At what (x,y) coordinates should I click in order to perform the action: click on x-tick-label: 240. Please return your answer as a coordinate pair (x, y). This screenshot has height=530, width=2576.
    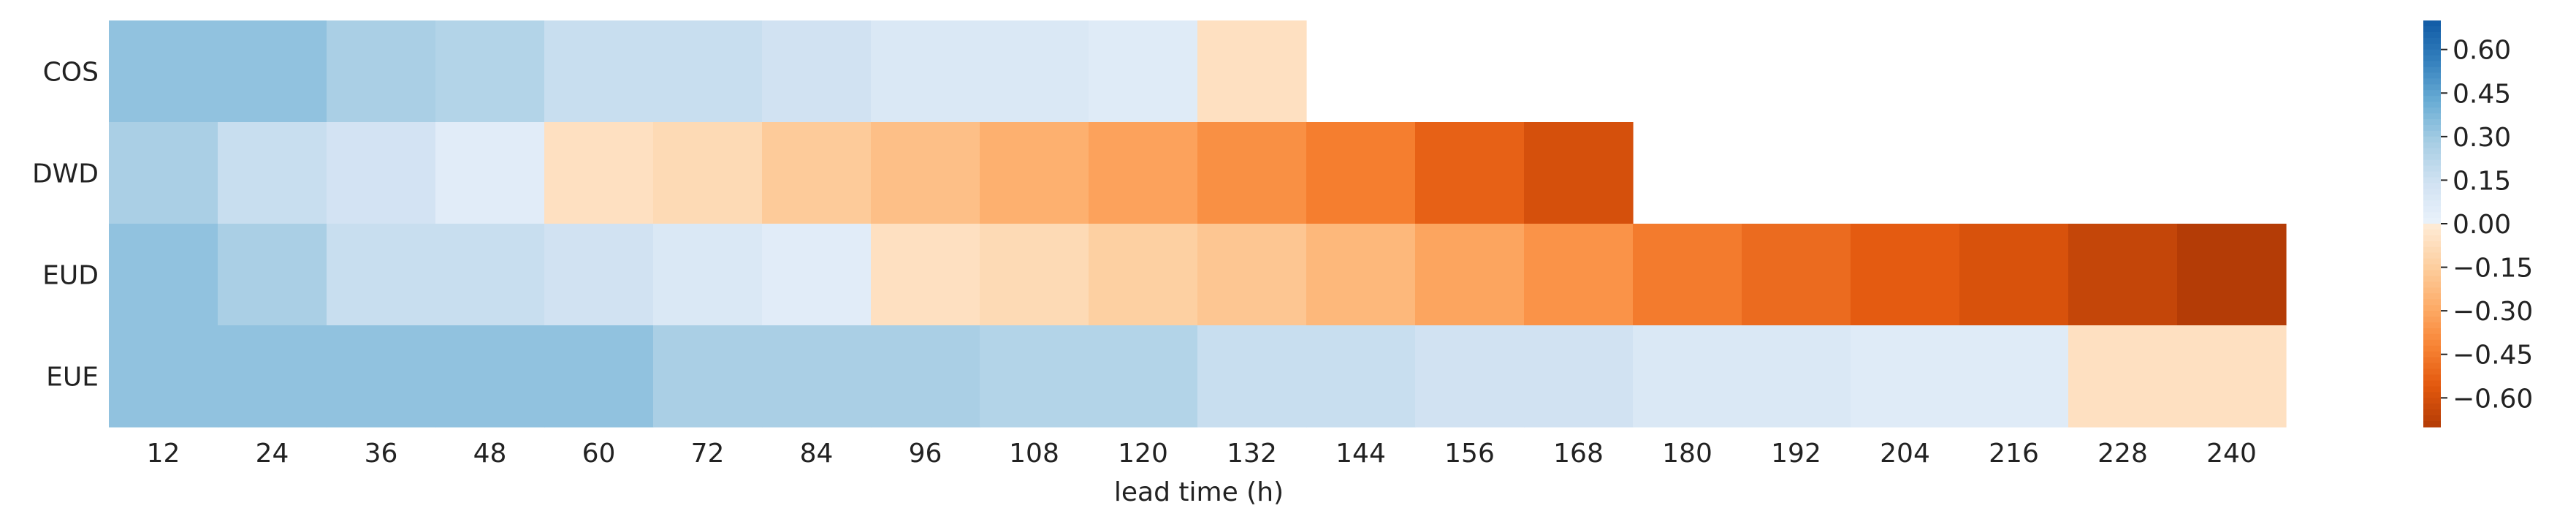
    Looking at the image, I should click on (2231, 454).